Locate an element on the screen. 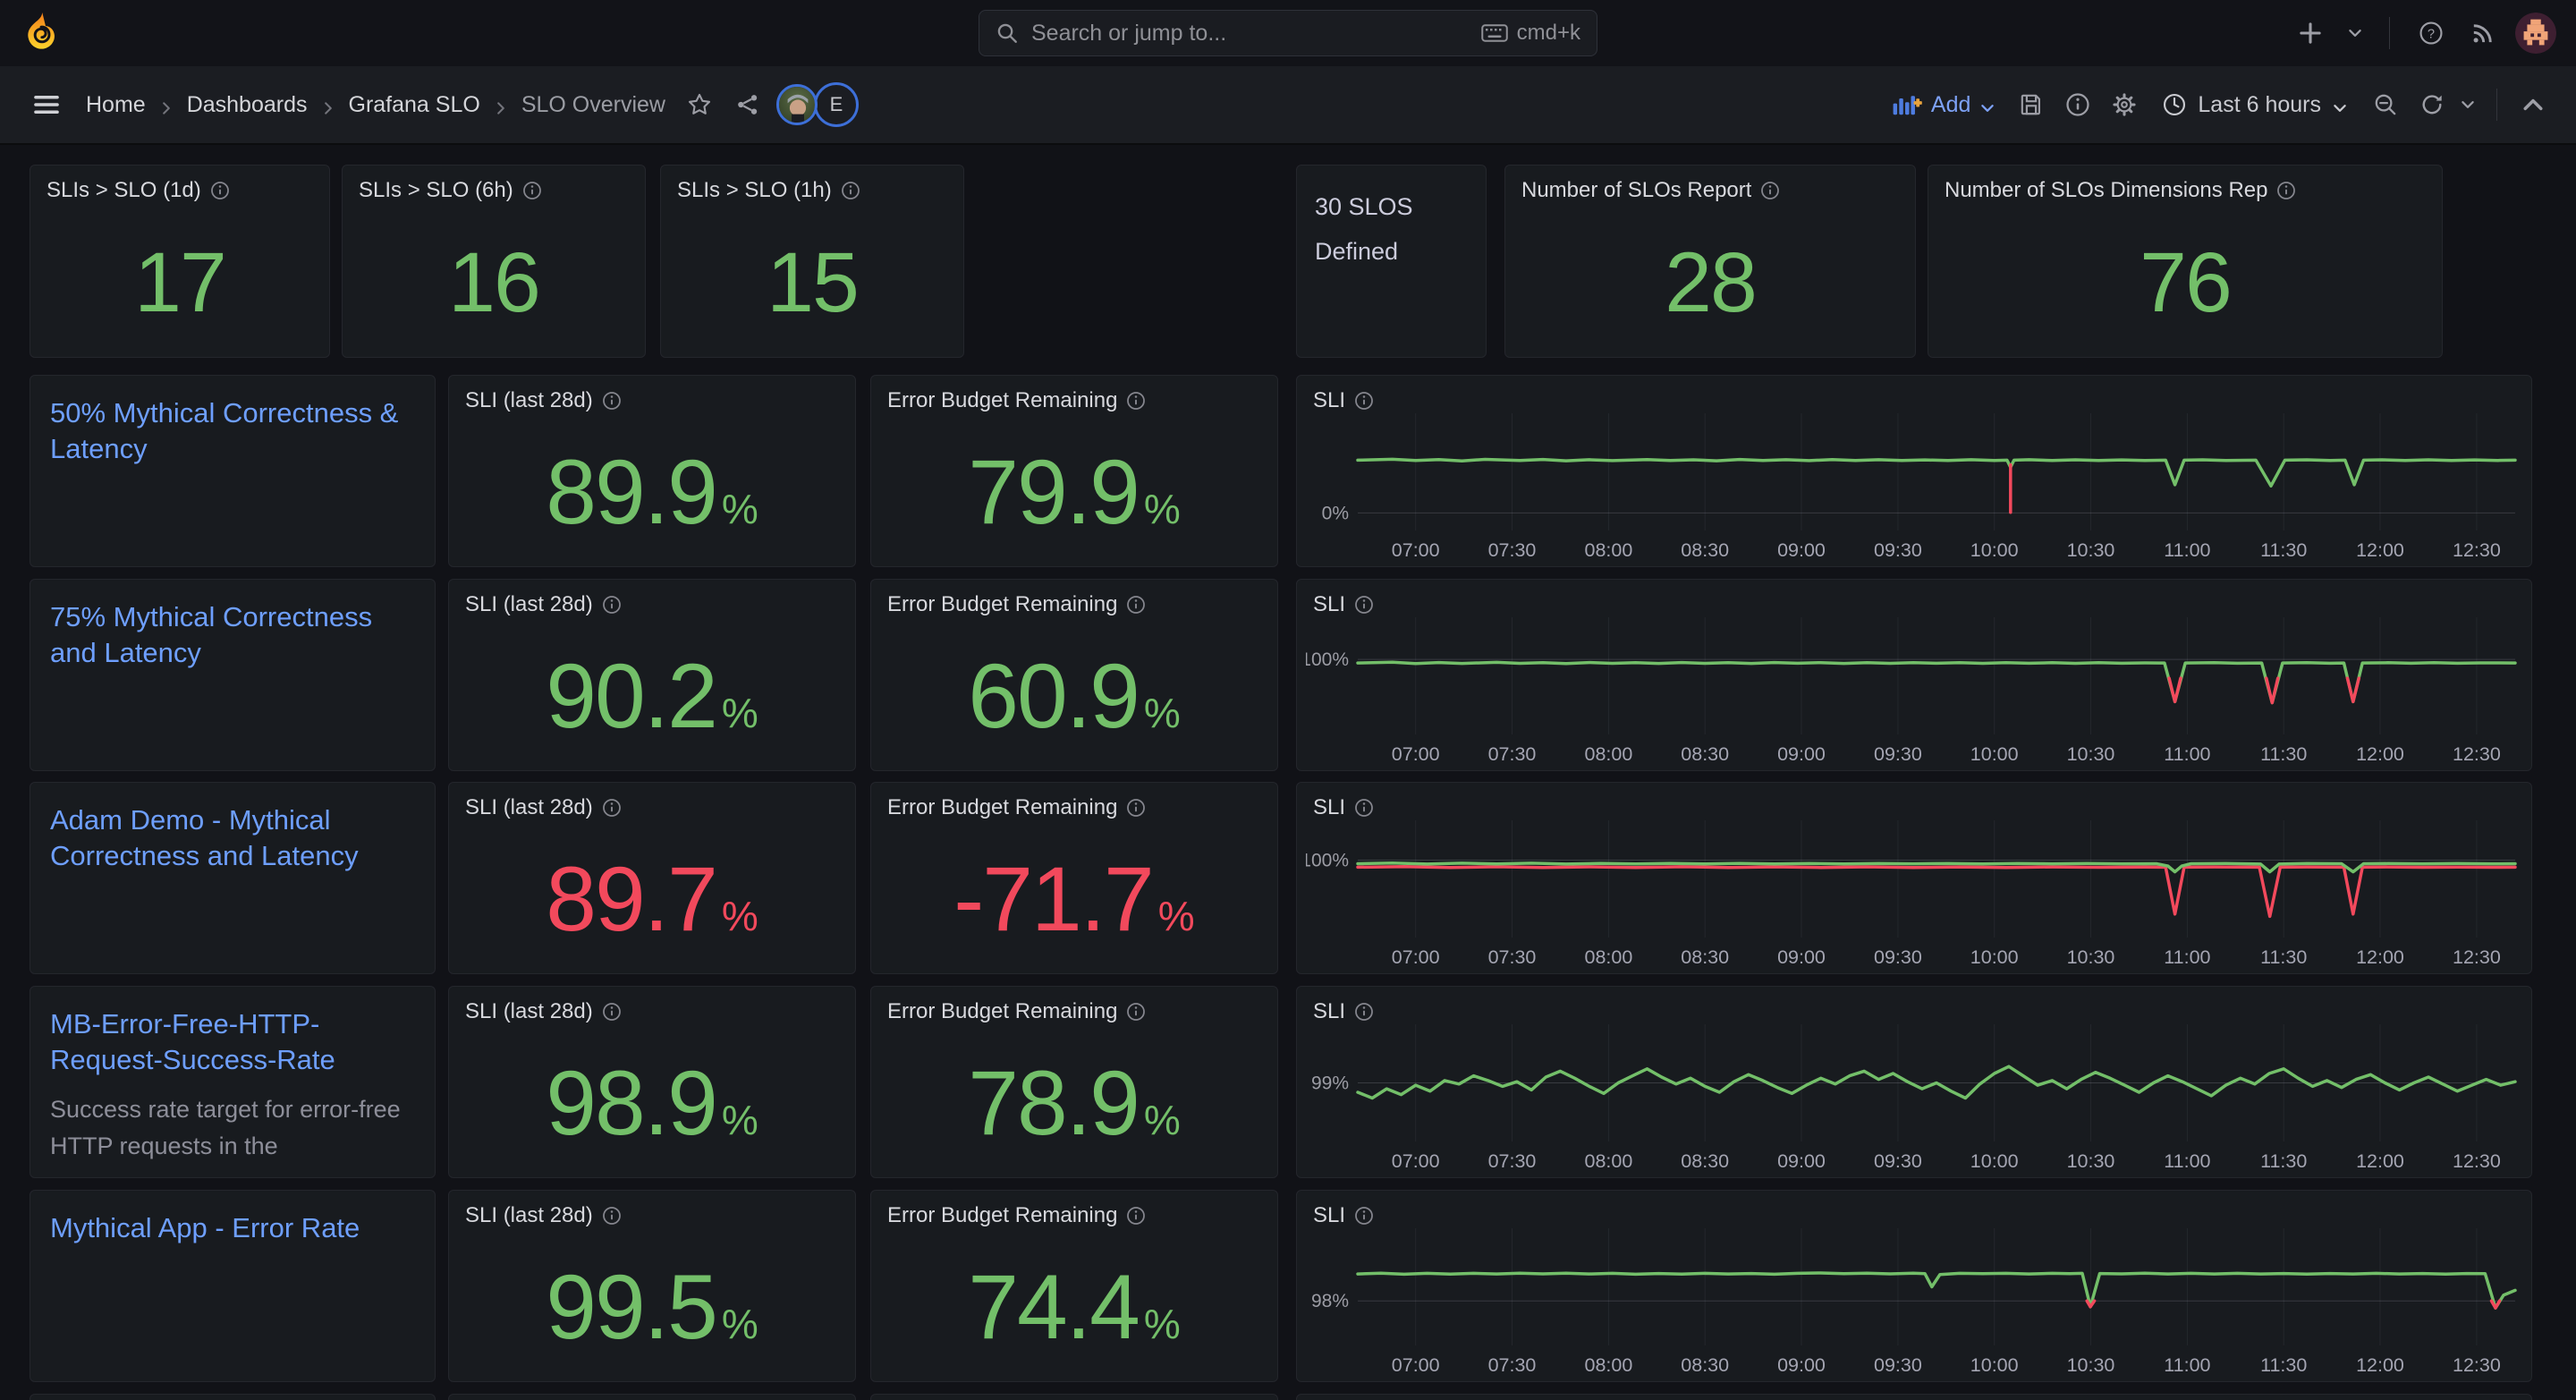 Image resolution: width=2576 pixels, height=1400 pixels. search-shortcut: cmd+k is located at coordinates (1530, 33).